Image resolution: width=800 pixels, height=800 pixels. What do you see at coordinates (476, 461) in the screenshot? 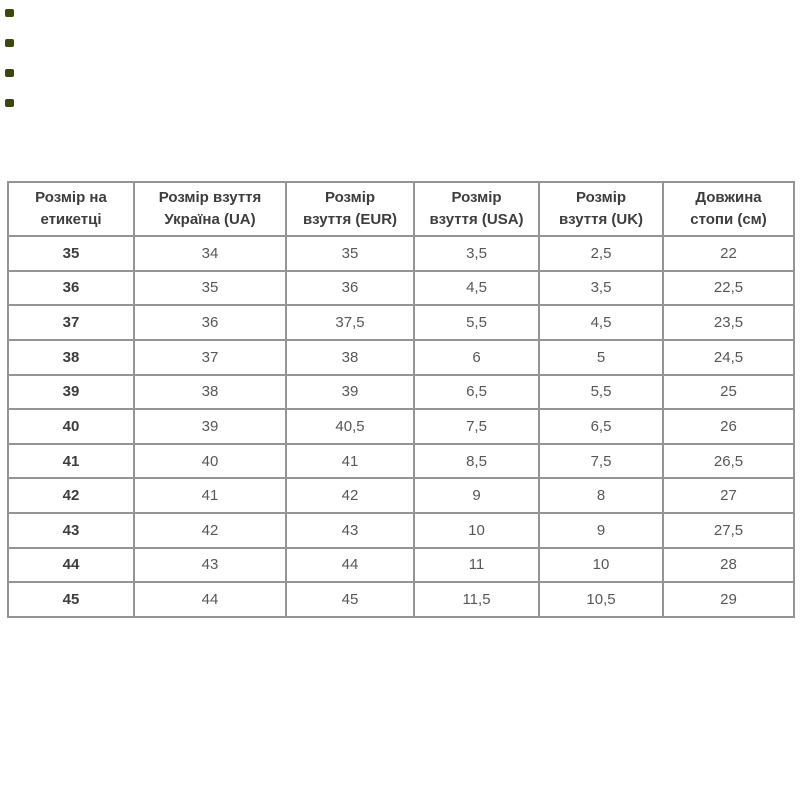
I see `table-cell: 8,5` at bounding box center [476, 461].